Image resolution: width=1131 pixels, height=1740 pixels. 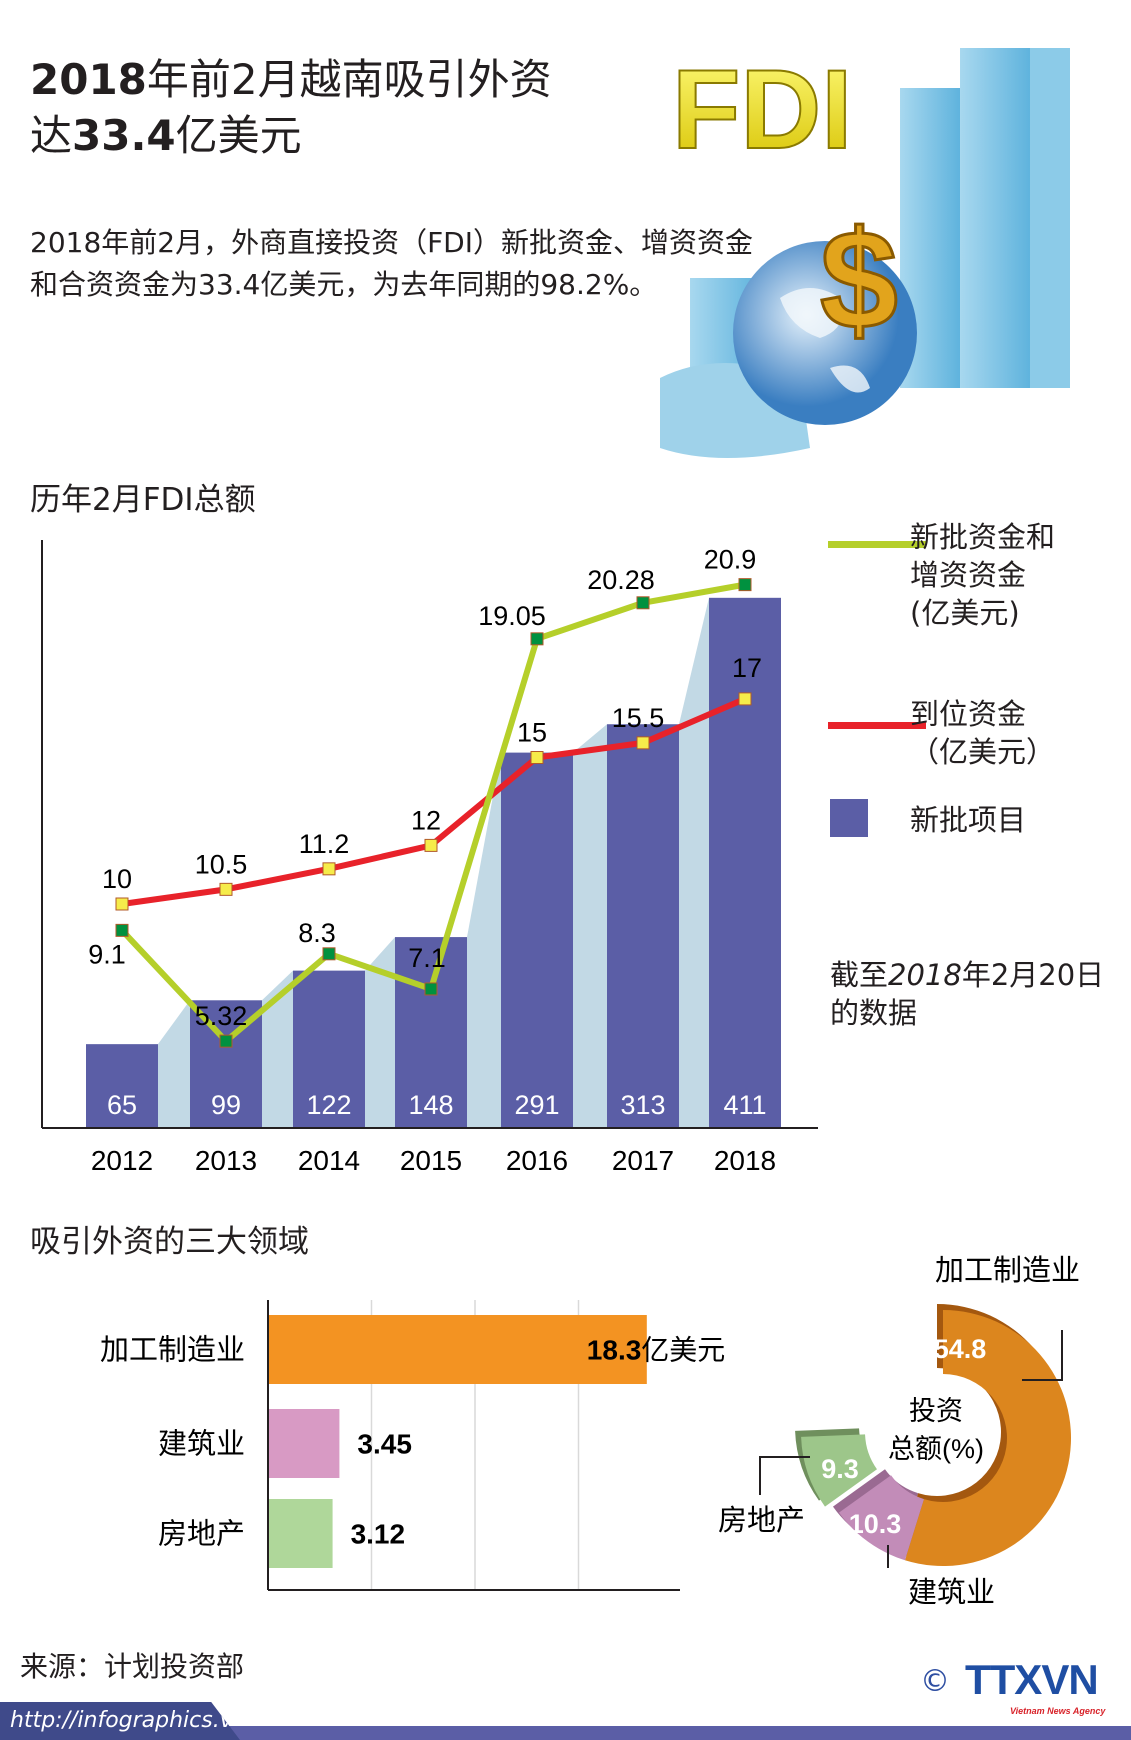 I want to click on new-capital-value-label: 20.28, so click(x=621, y=580).